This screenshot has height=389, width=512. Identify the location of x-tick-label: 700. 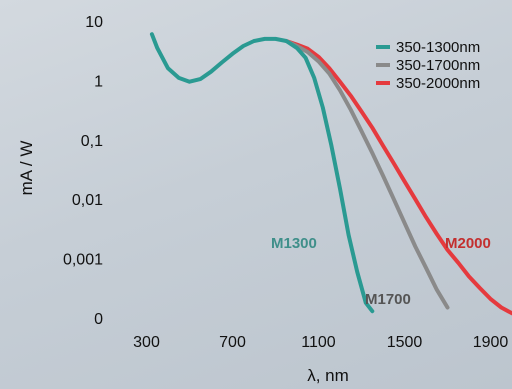
(232, 342).